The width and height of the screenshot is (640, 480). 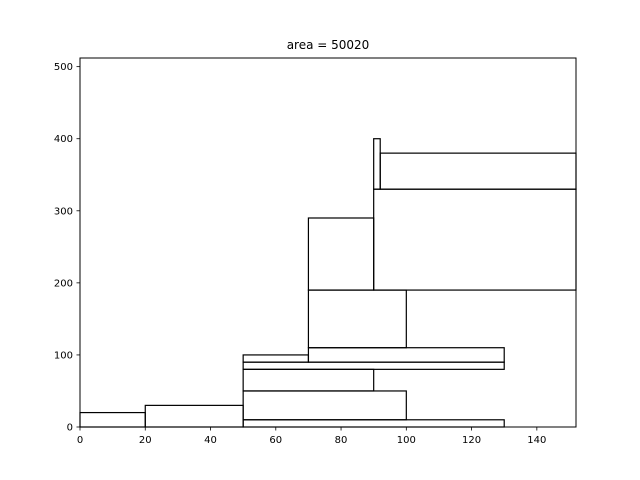 What do you see at coordinates (328, 45) in the screenshot?
I see `chart-title: area = 50020` at bounding box center [328, 45].